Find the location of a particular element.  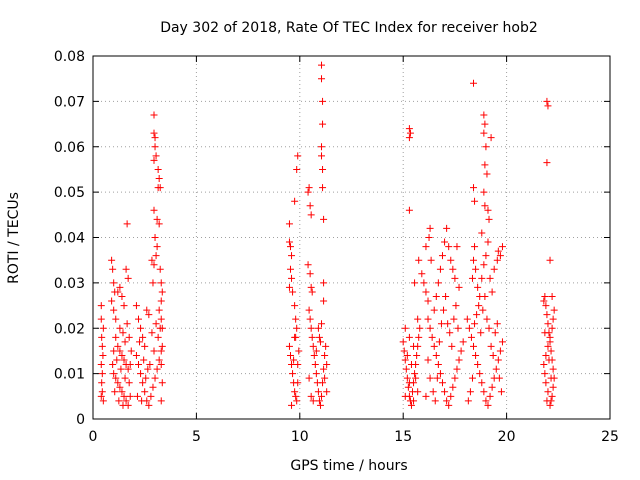

x-tick-label: 10 is located at coordinates (300, 437).